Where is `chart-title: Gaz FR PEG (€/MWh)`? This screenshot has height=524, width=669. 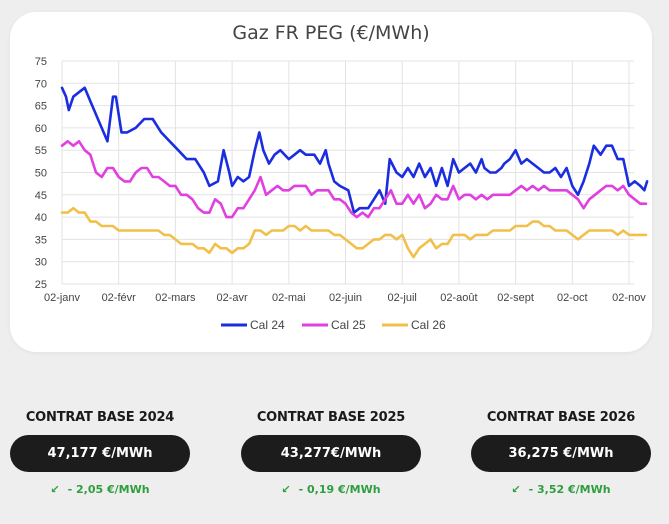 chart-title: Gaz FR PEG (€/MWh) is located at coordinates (331, 33).